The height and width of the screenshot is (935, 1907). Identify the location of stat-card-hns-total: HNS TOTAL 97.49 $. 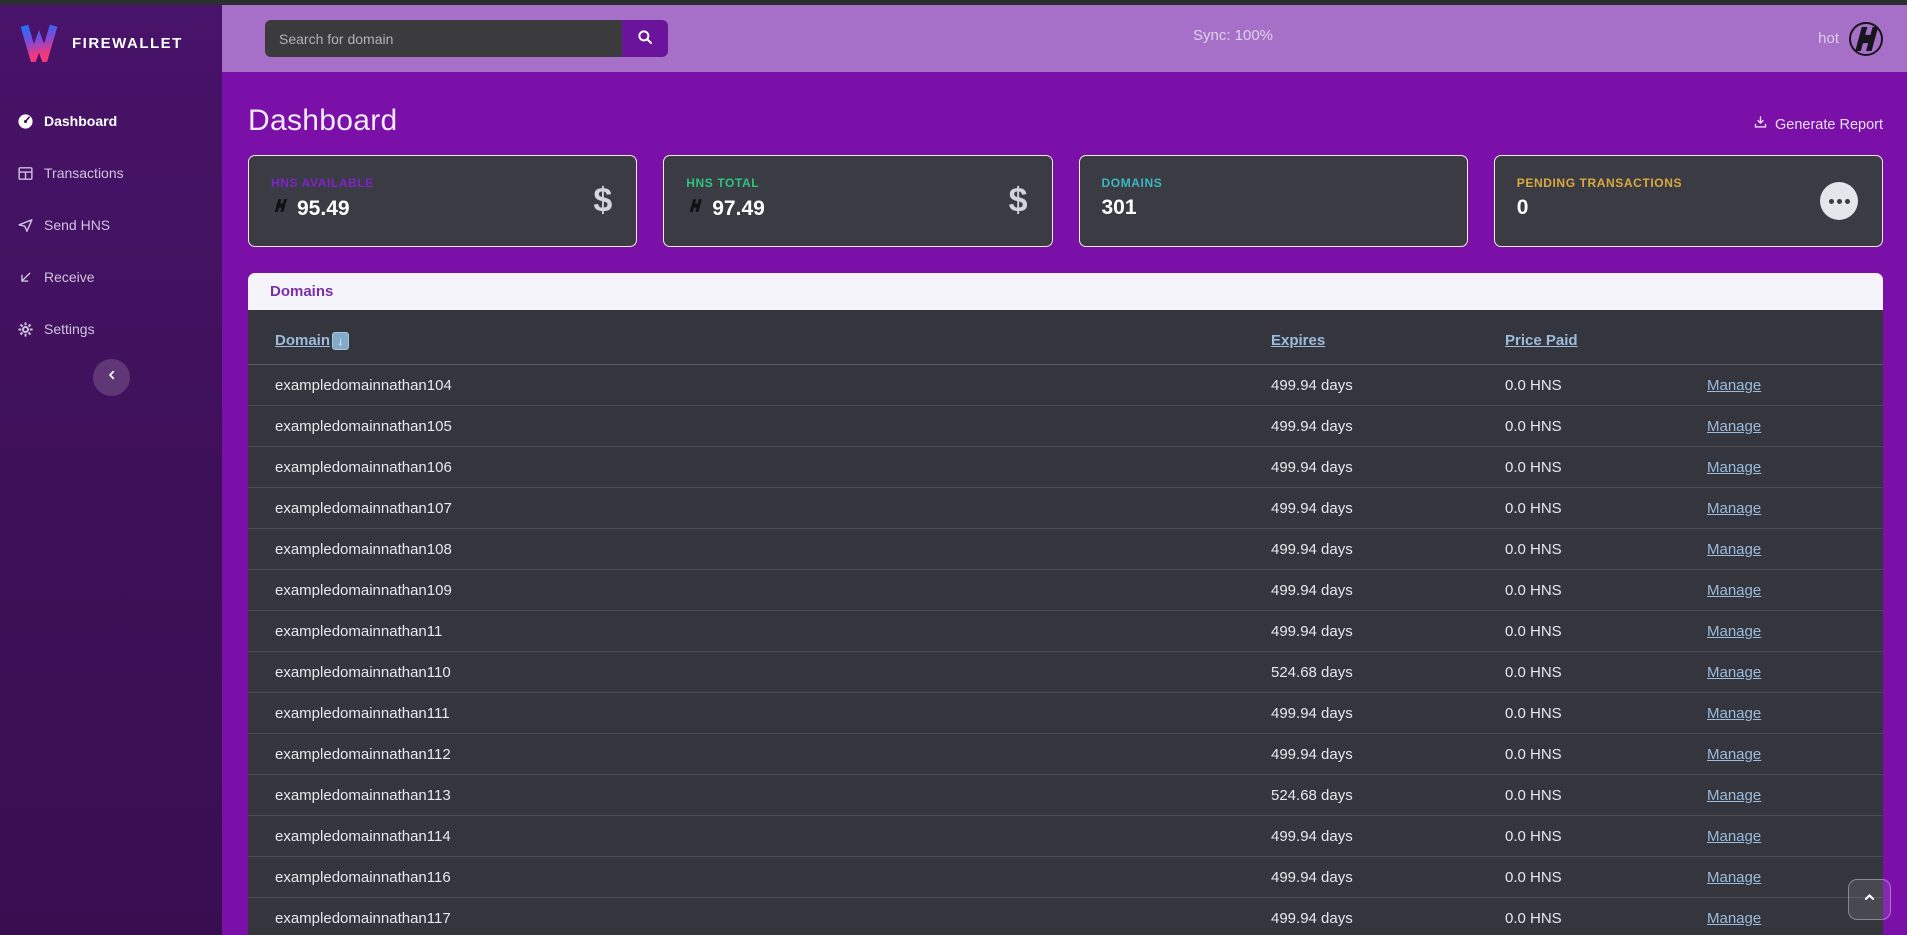
(858, 201).